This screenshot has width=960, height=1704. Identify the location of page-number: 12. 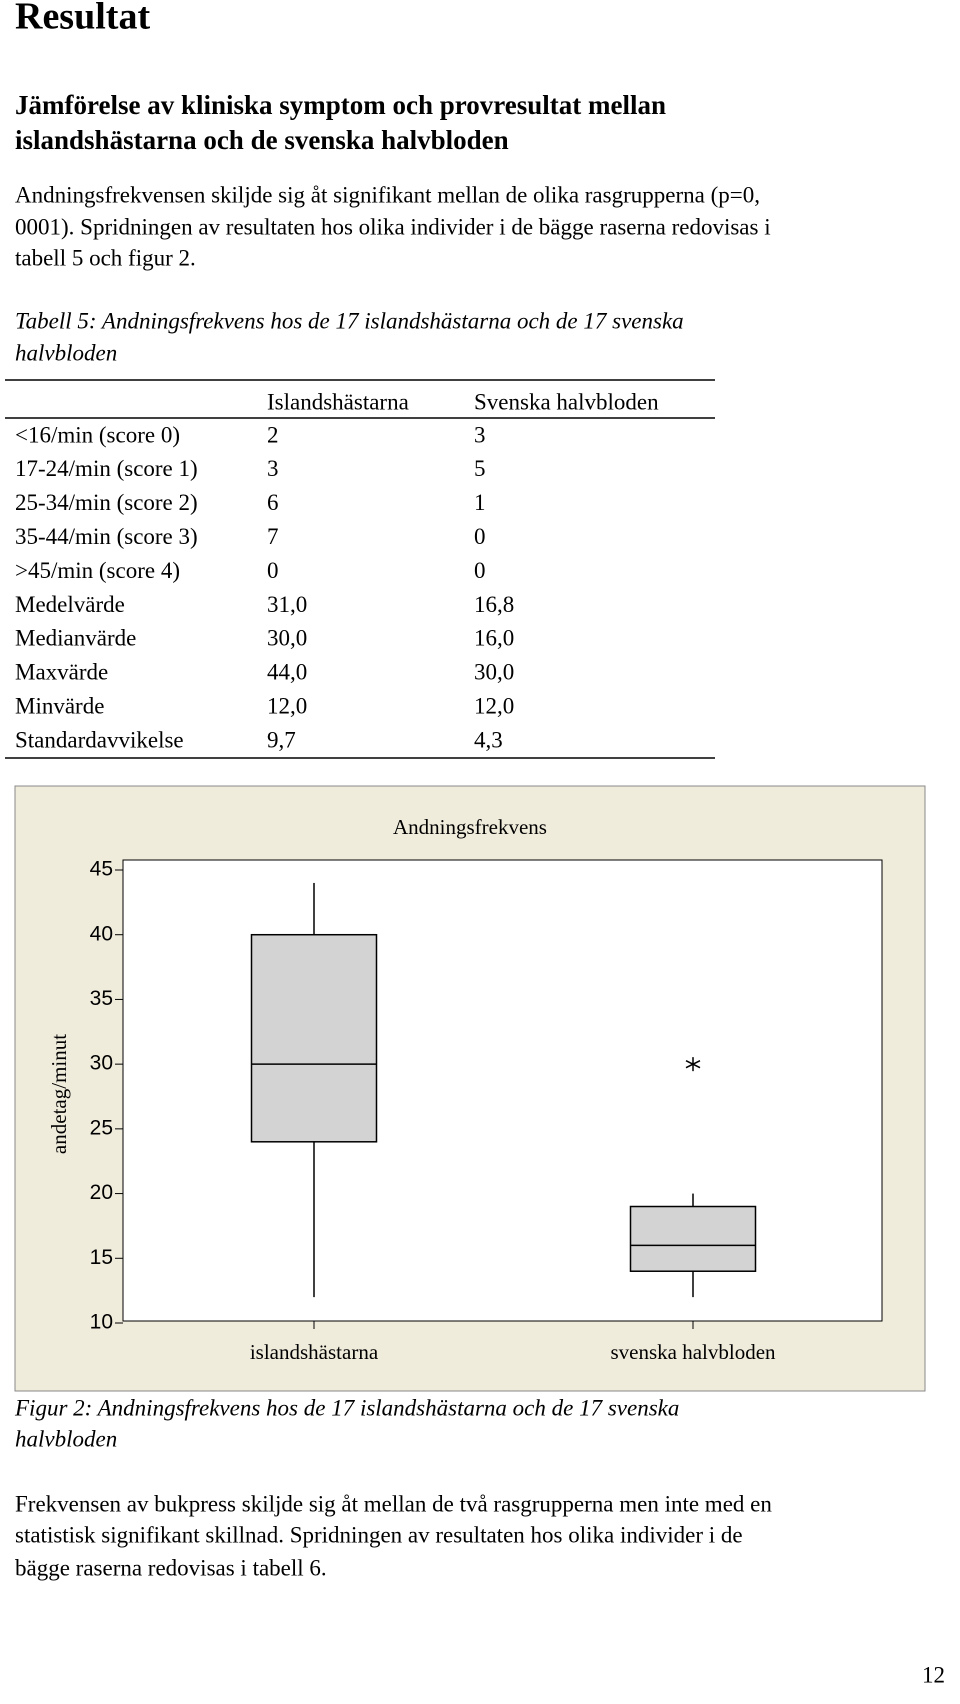
(933, 1674).